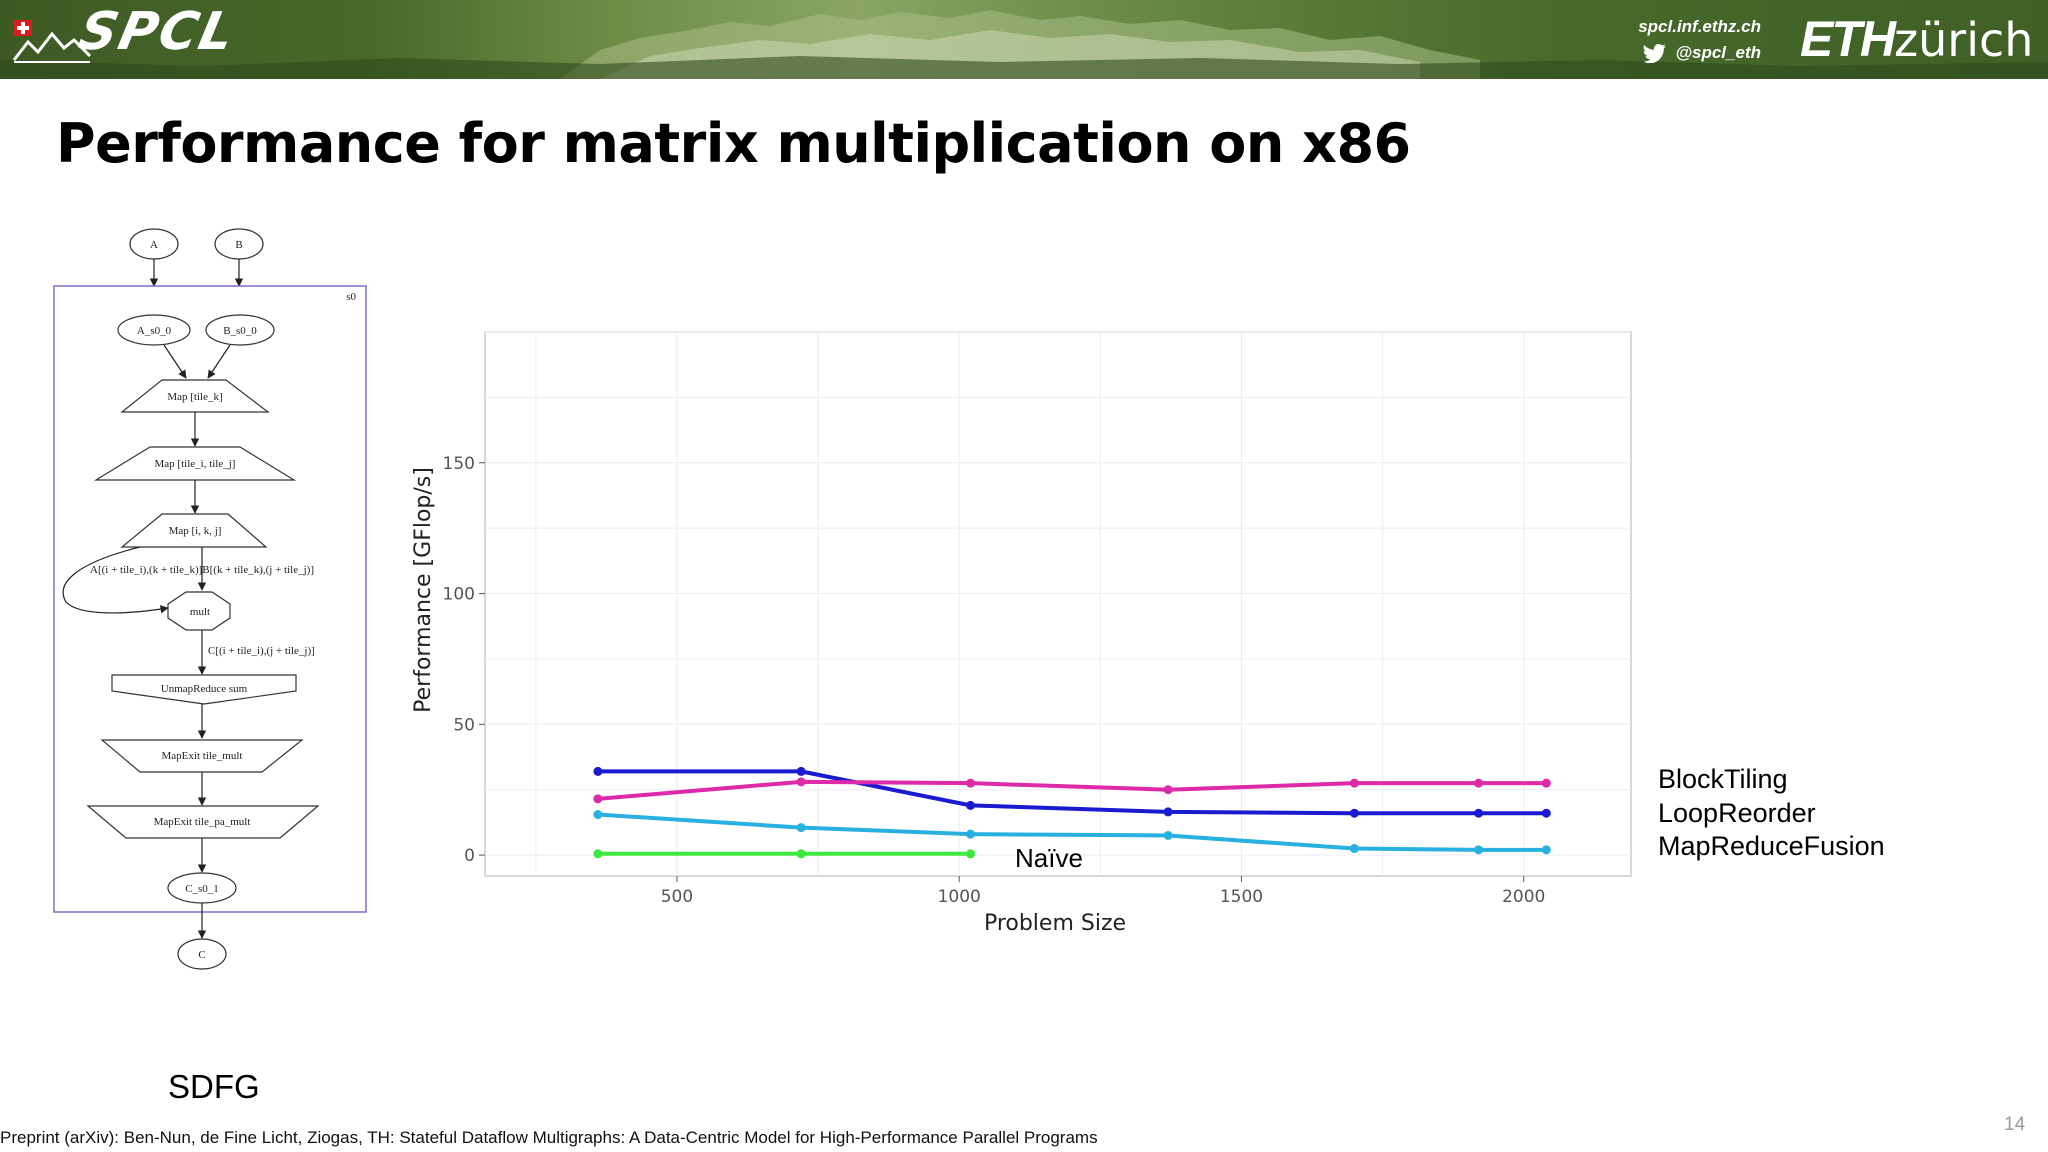 The height and width of the screenshot is (1152, 2048). I want to click on eth-zurich-logo: ETHzürich, so click(1916, 39).